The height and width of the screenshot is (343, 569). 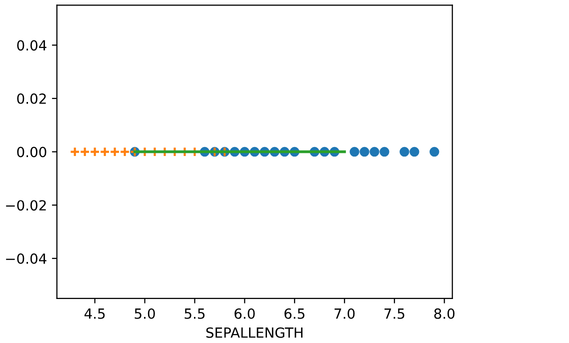 I want to click on y-tick-label: −0.04, so click(x=26, y=258).